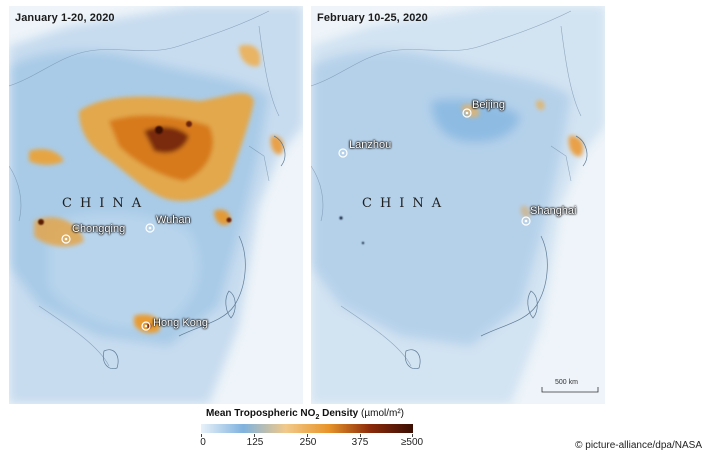  What do you see at coordinates (372, 18) in the screenshot?
I see `panel-title: February 10-25, 2020` at bounding box center [372, 18].